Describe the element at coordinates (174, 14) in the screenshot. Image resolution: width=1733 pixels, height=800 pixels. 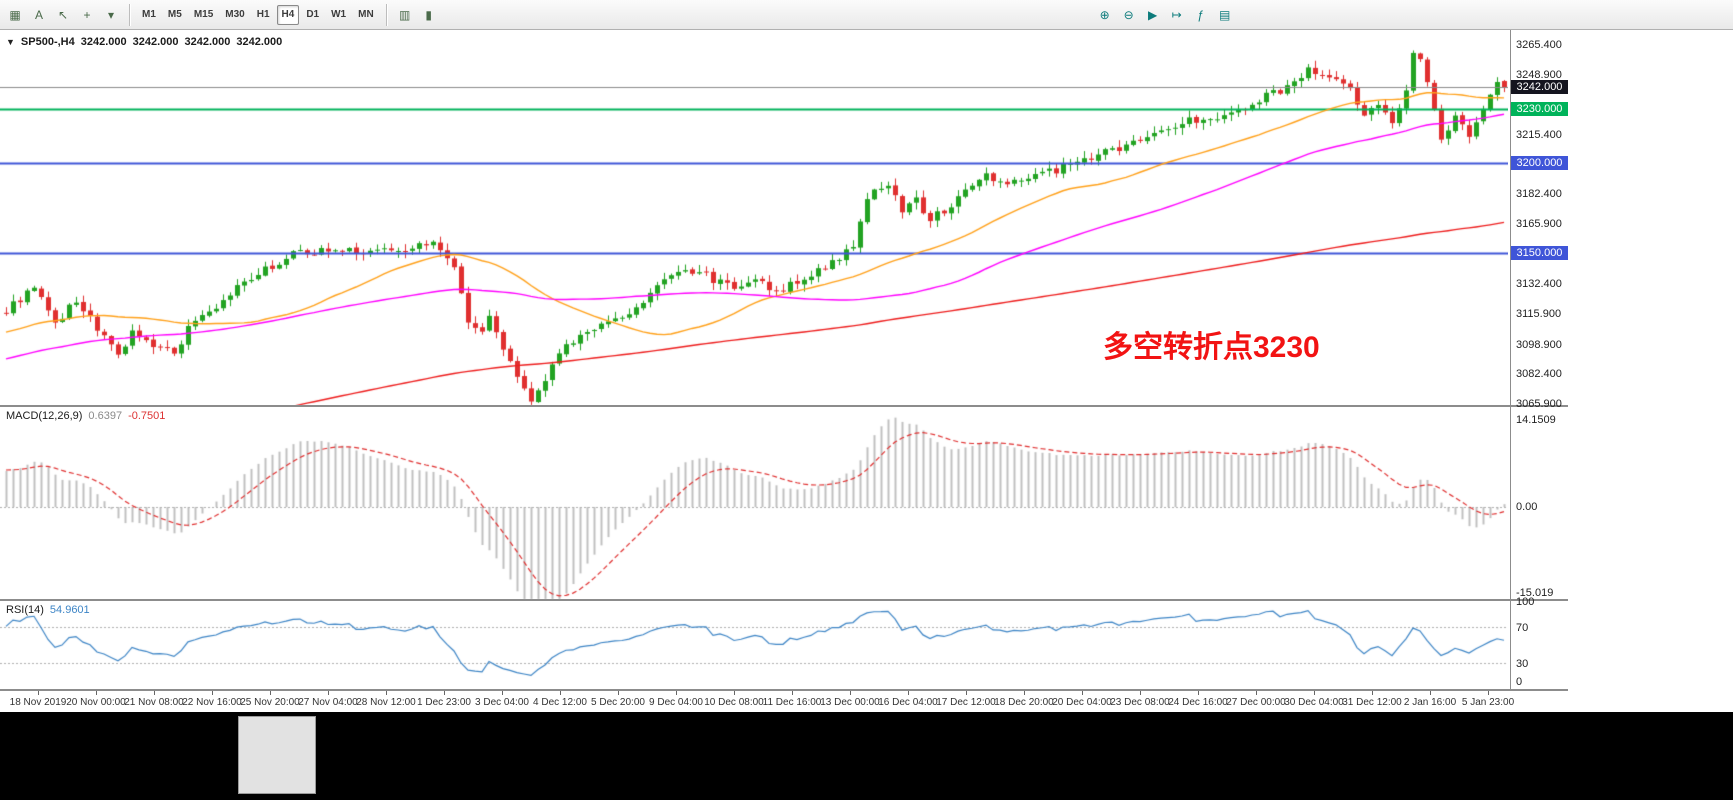
I see `timeframe-m5-button: M5` at that location.